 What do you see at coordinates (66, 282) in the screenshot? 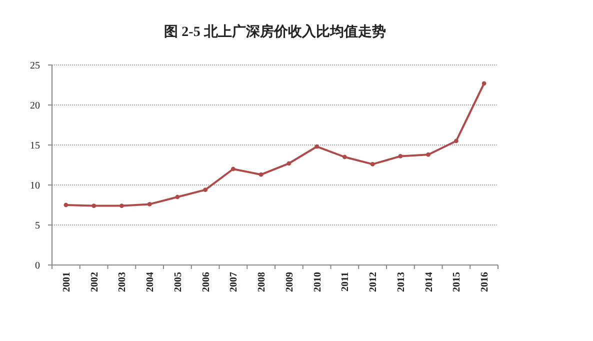
I see `x-tick-label: 2001` at bounding box center [66, 282].